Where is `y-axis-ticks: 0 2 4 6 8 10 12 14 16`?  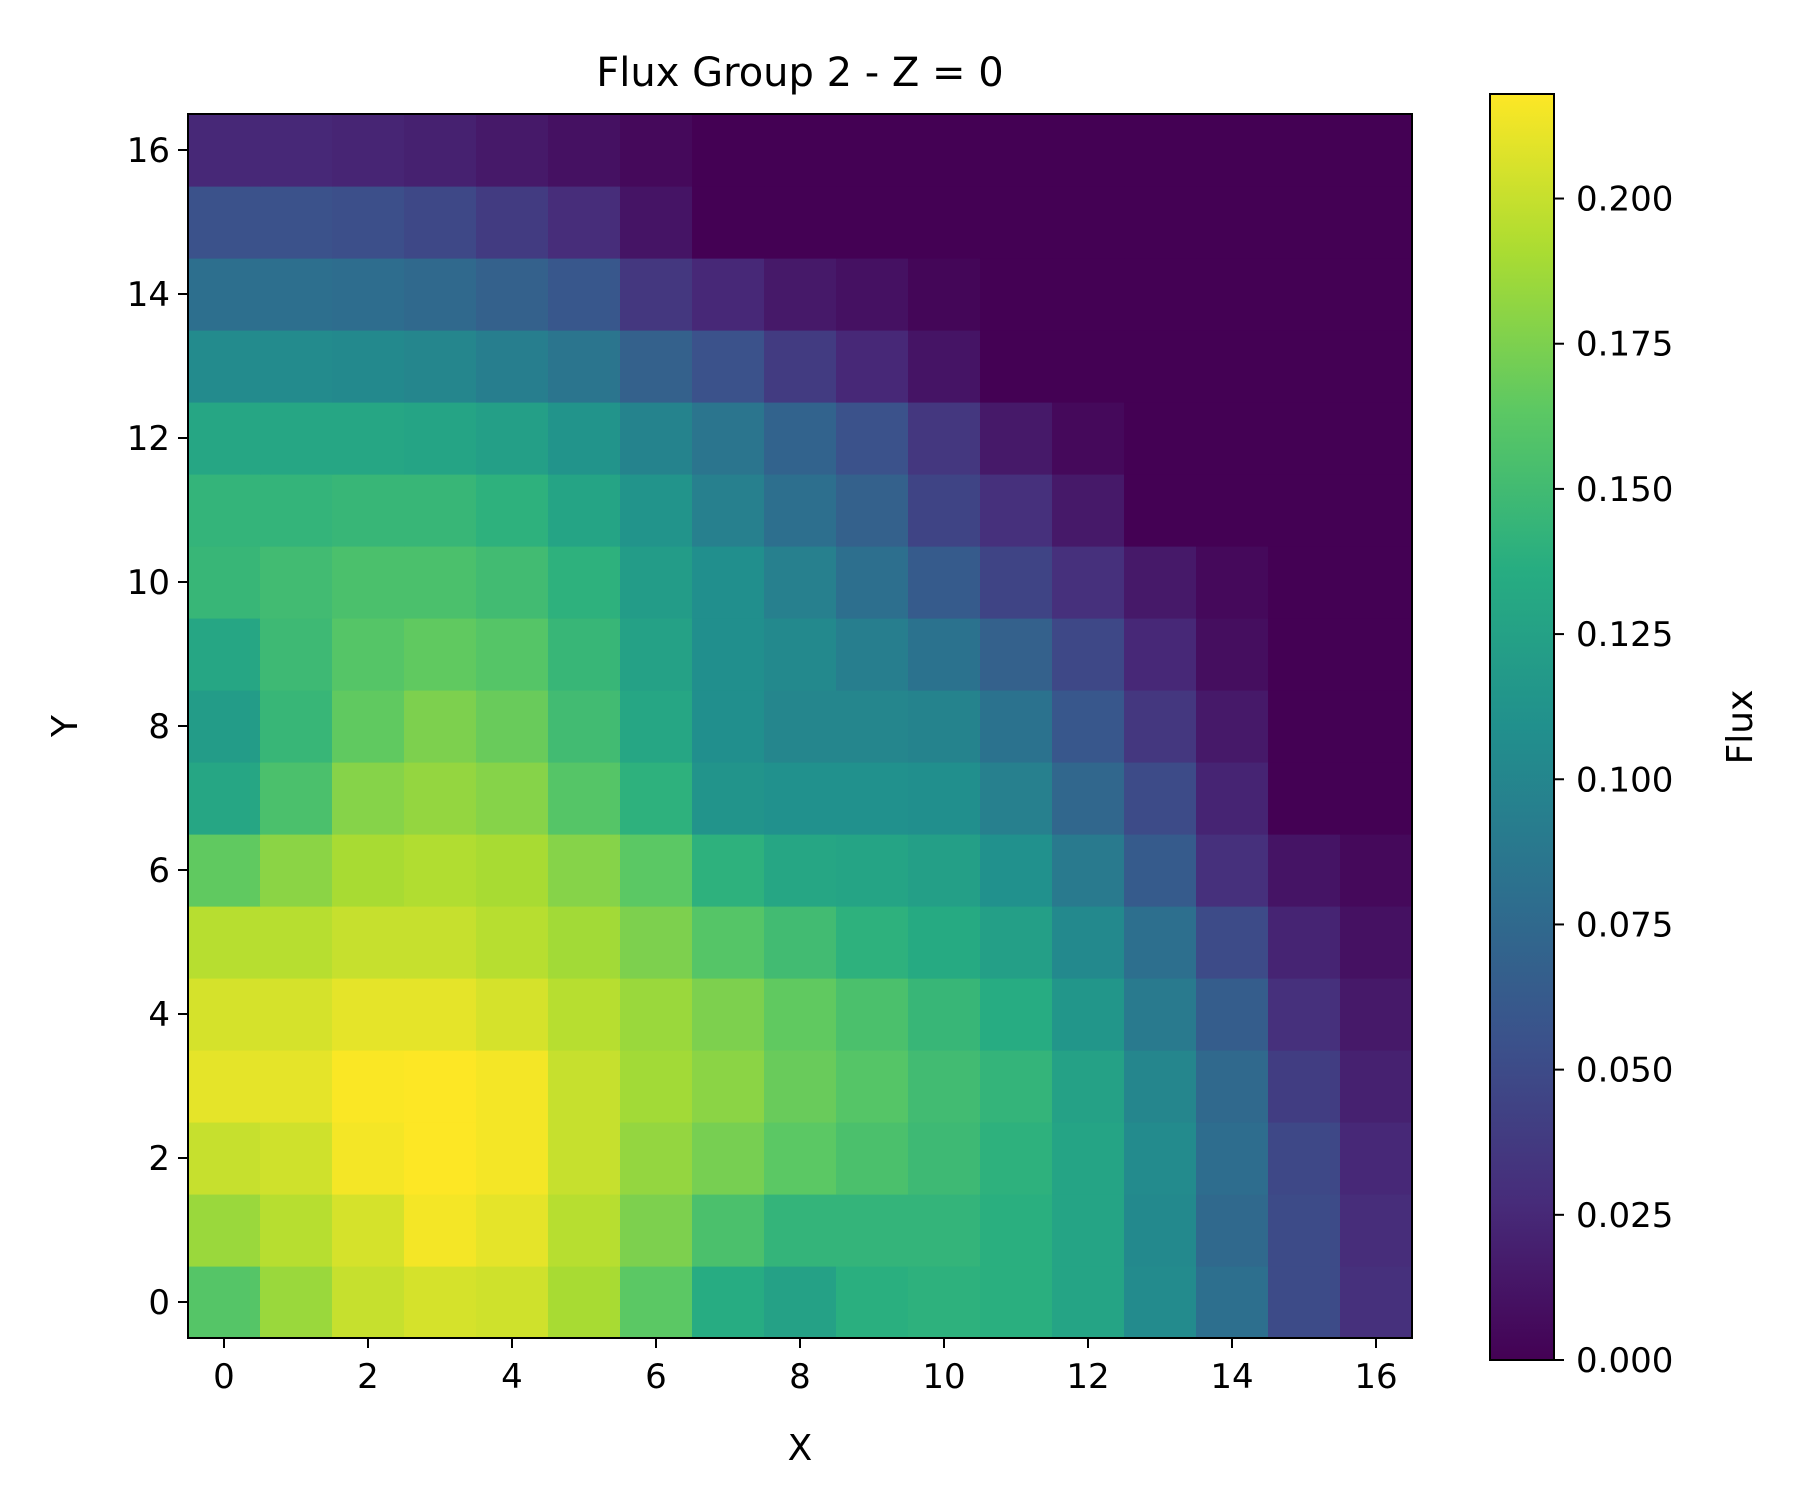 y-axis-ticks: 0 2 4 6 8 10 12 14 16 is located at coordinates (157, 727).